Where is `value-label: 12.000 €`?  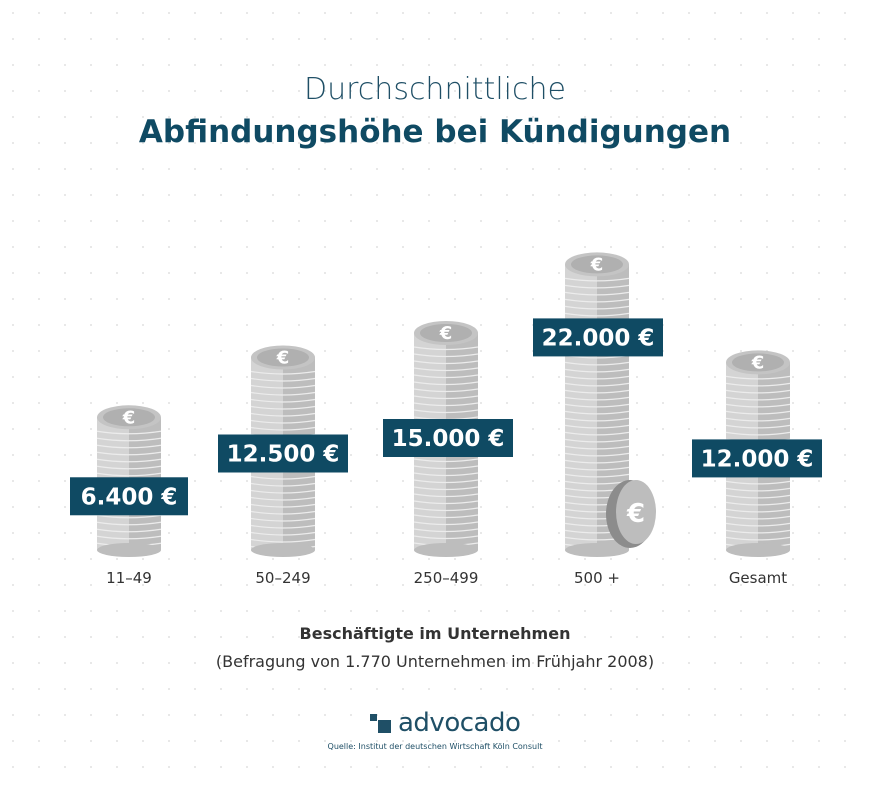 value-label: 12.000 € is located at coordinates (757, 459).